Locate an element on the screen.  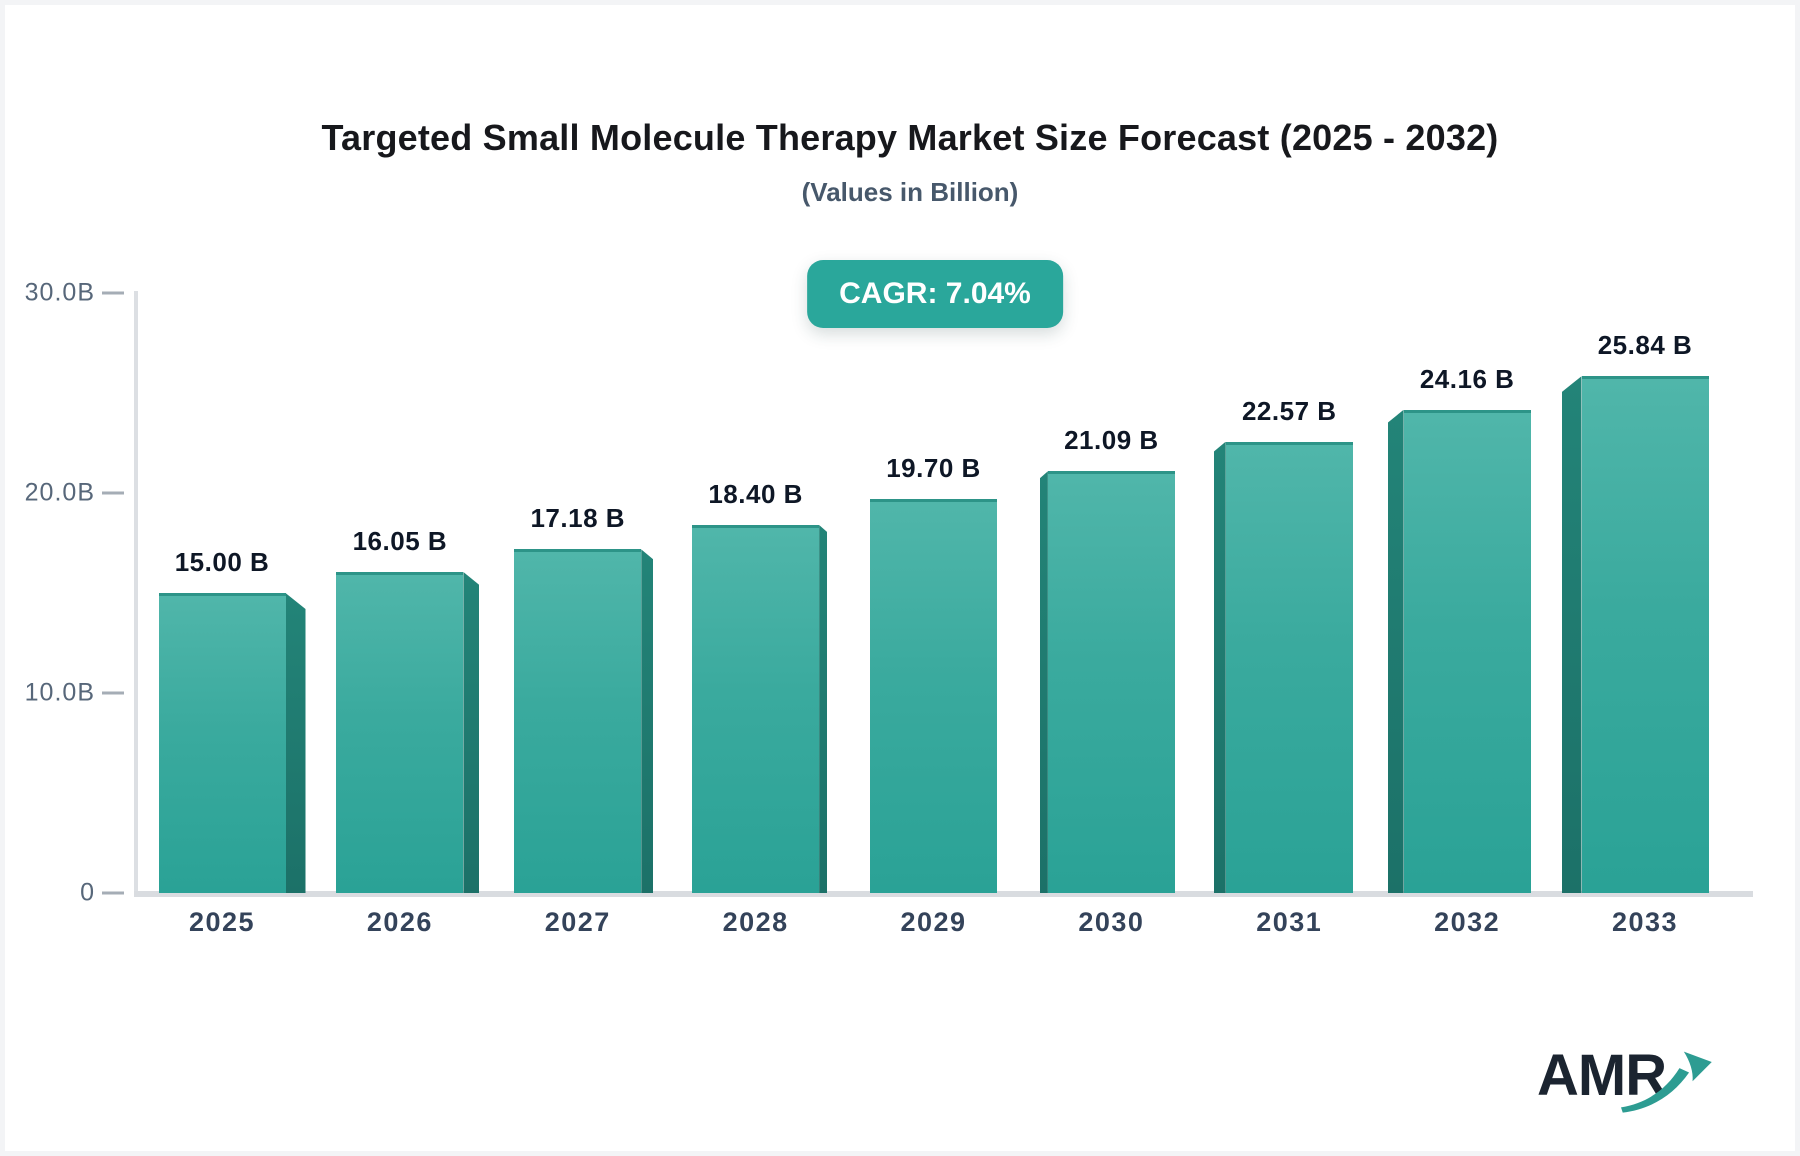
bar-value-label: 18.40 B is located at coordinates (755, 494).